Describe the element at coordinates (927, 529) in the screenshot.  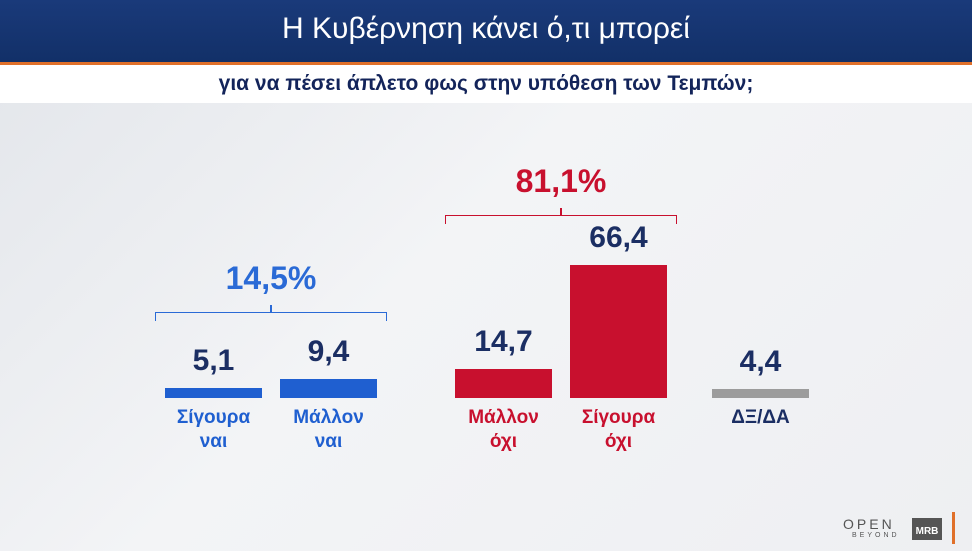
I see `logo-mrb: MRB` at that location.